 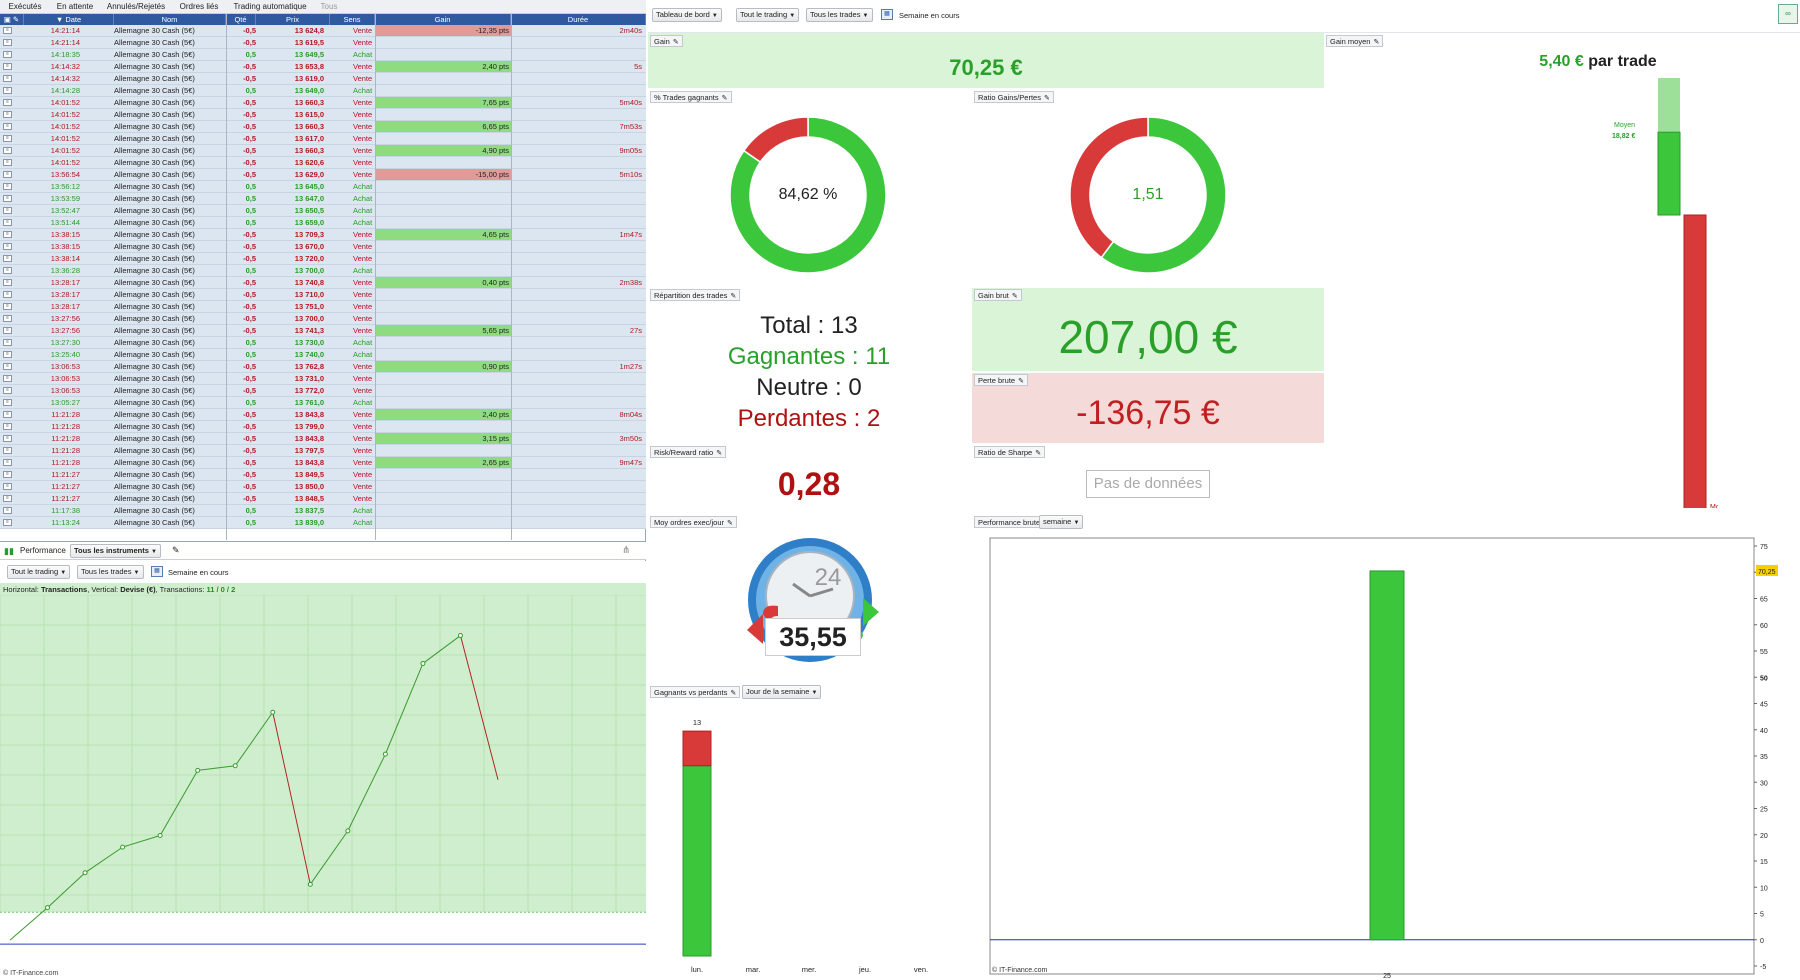 I want to click on tab-en-attente: En attente, so click(x=75, y=6).